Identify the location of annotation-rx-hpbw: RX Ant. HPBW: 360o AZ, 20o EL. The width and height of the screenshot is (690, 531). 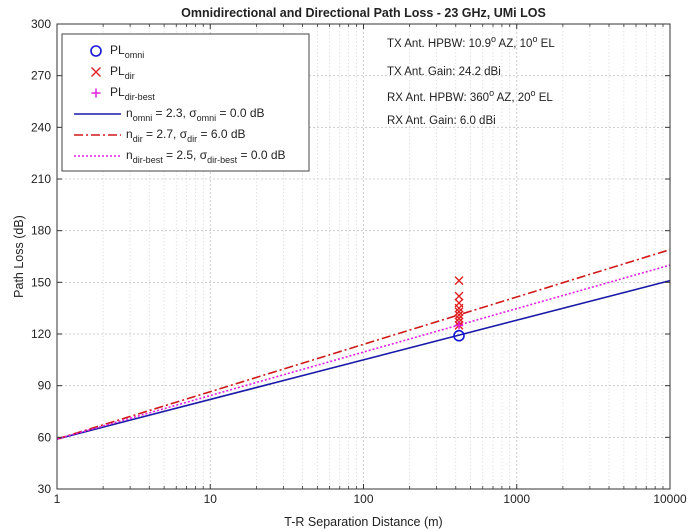
(470, 96).